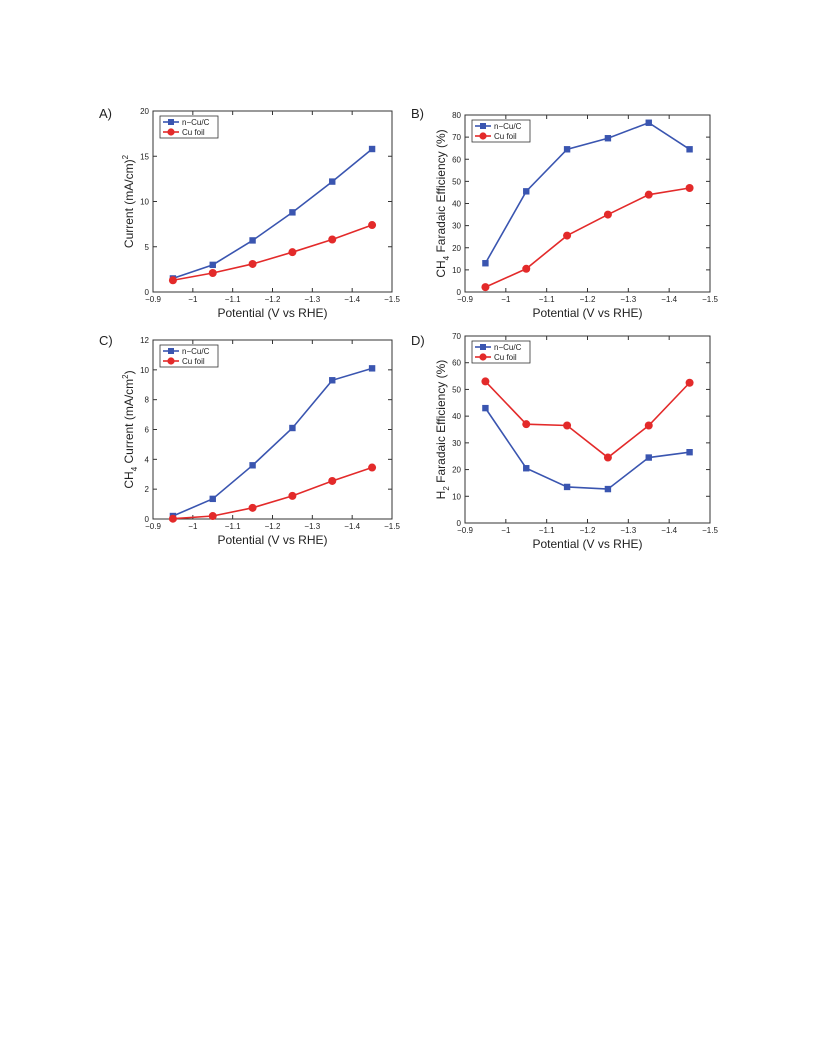  I want to click on y-axis-label: CH4 Current (mA/cm2), so click(130, 429).